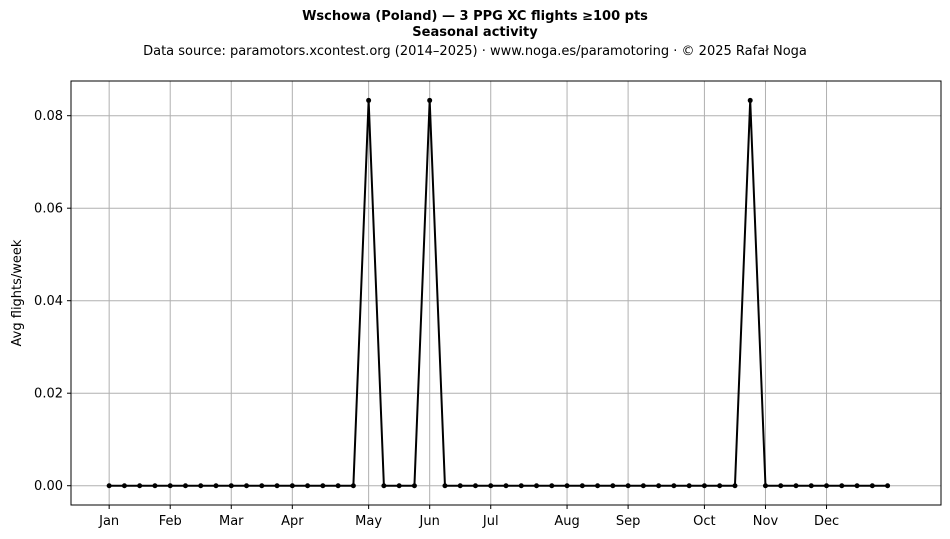 The image size is (950, 539). Describe the element at coordinates (48, 394) in the screenshot. I see `y-tick-label: 0.02` at that location.